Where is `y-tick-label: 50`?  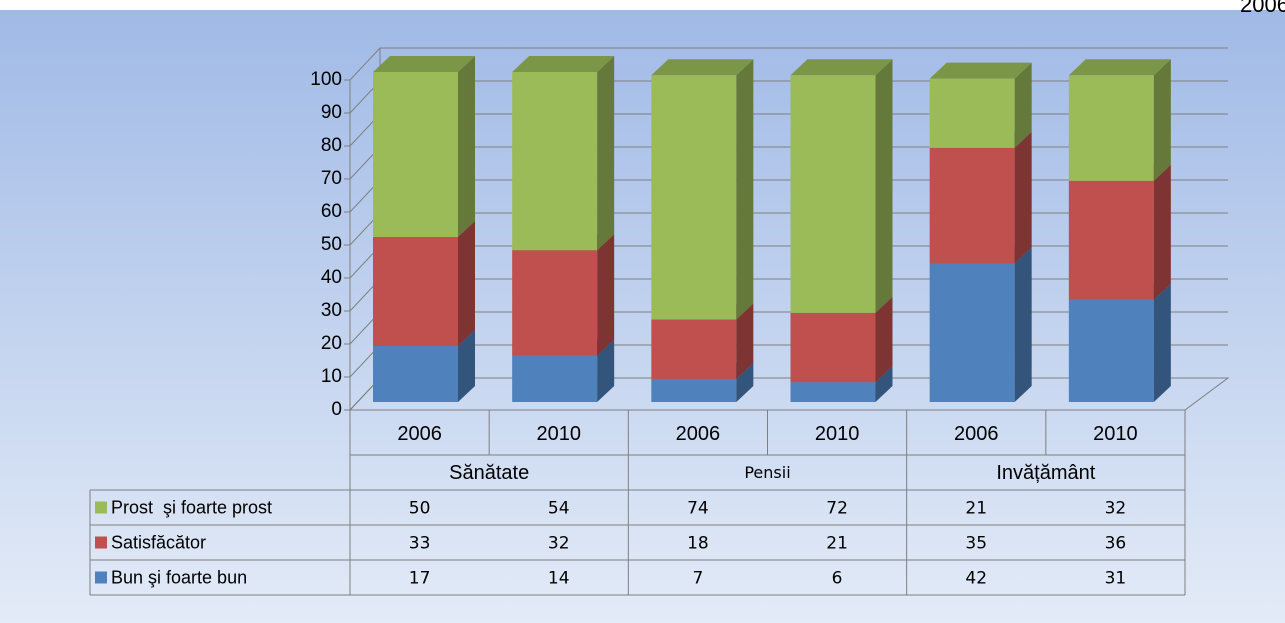 y-tick-label: 50 is located at coordinates (331, 244).